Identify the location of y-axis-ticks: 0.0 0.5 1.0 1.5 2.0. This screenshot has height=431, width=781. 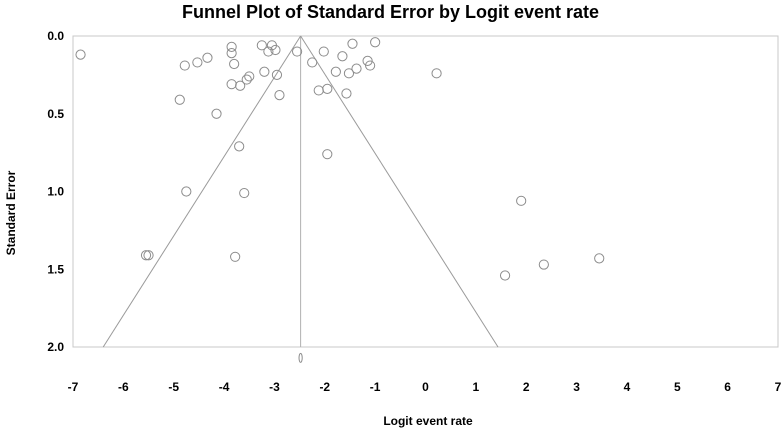
(55, 191).